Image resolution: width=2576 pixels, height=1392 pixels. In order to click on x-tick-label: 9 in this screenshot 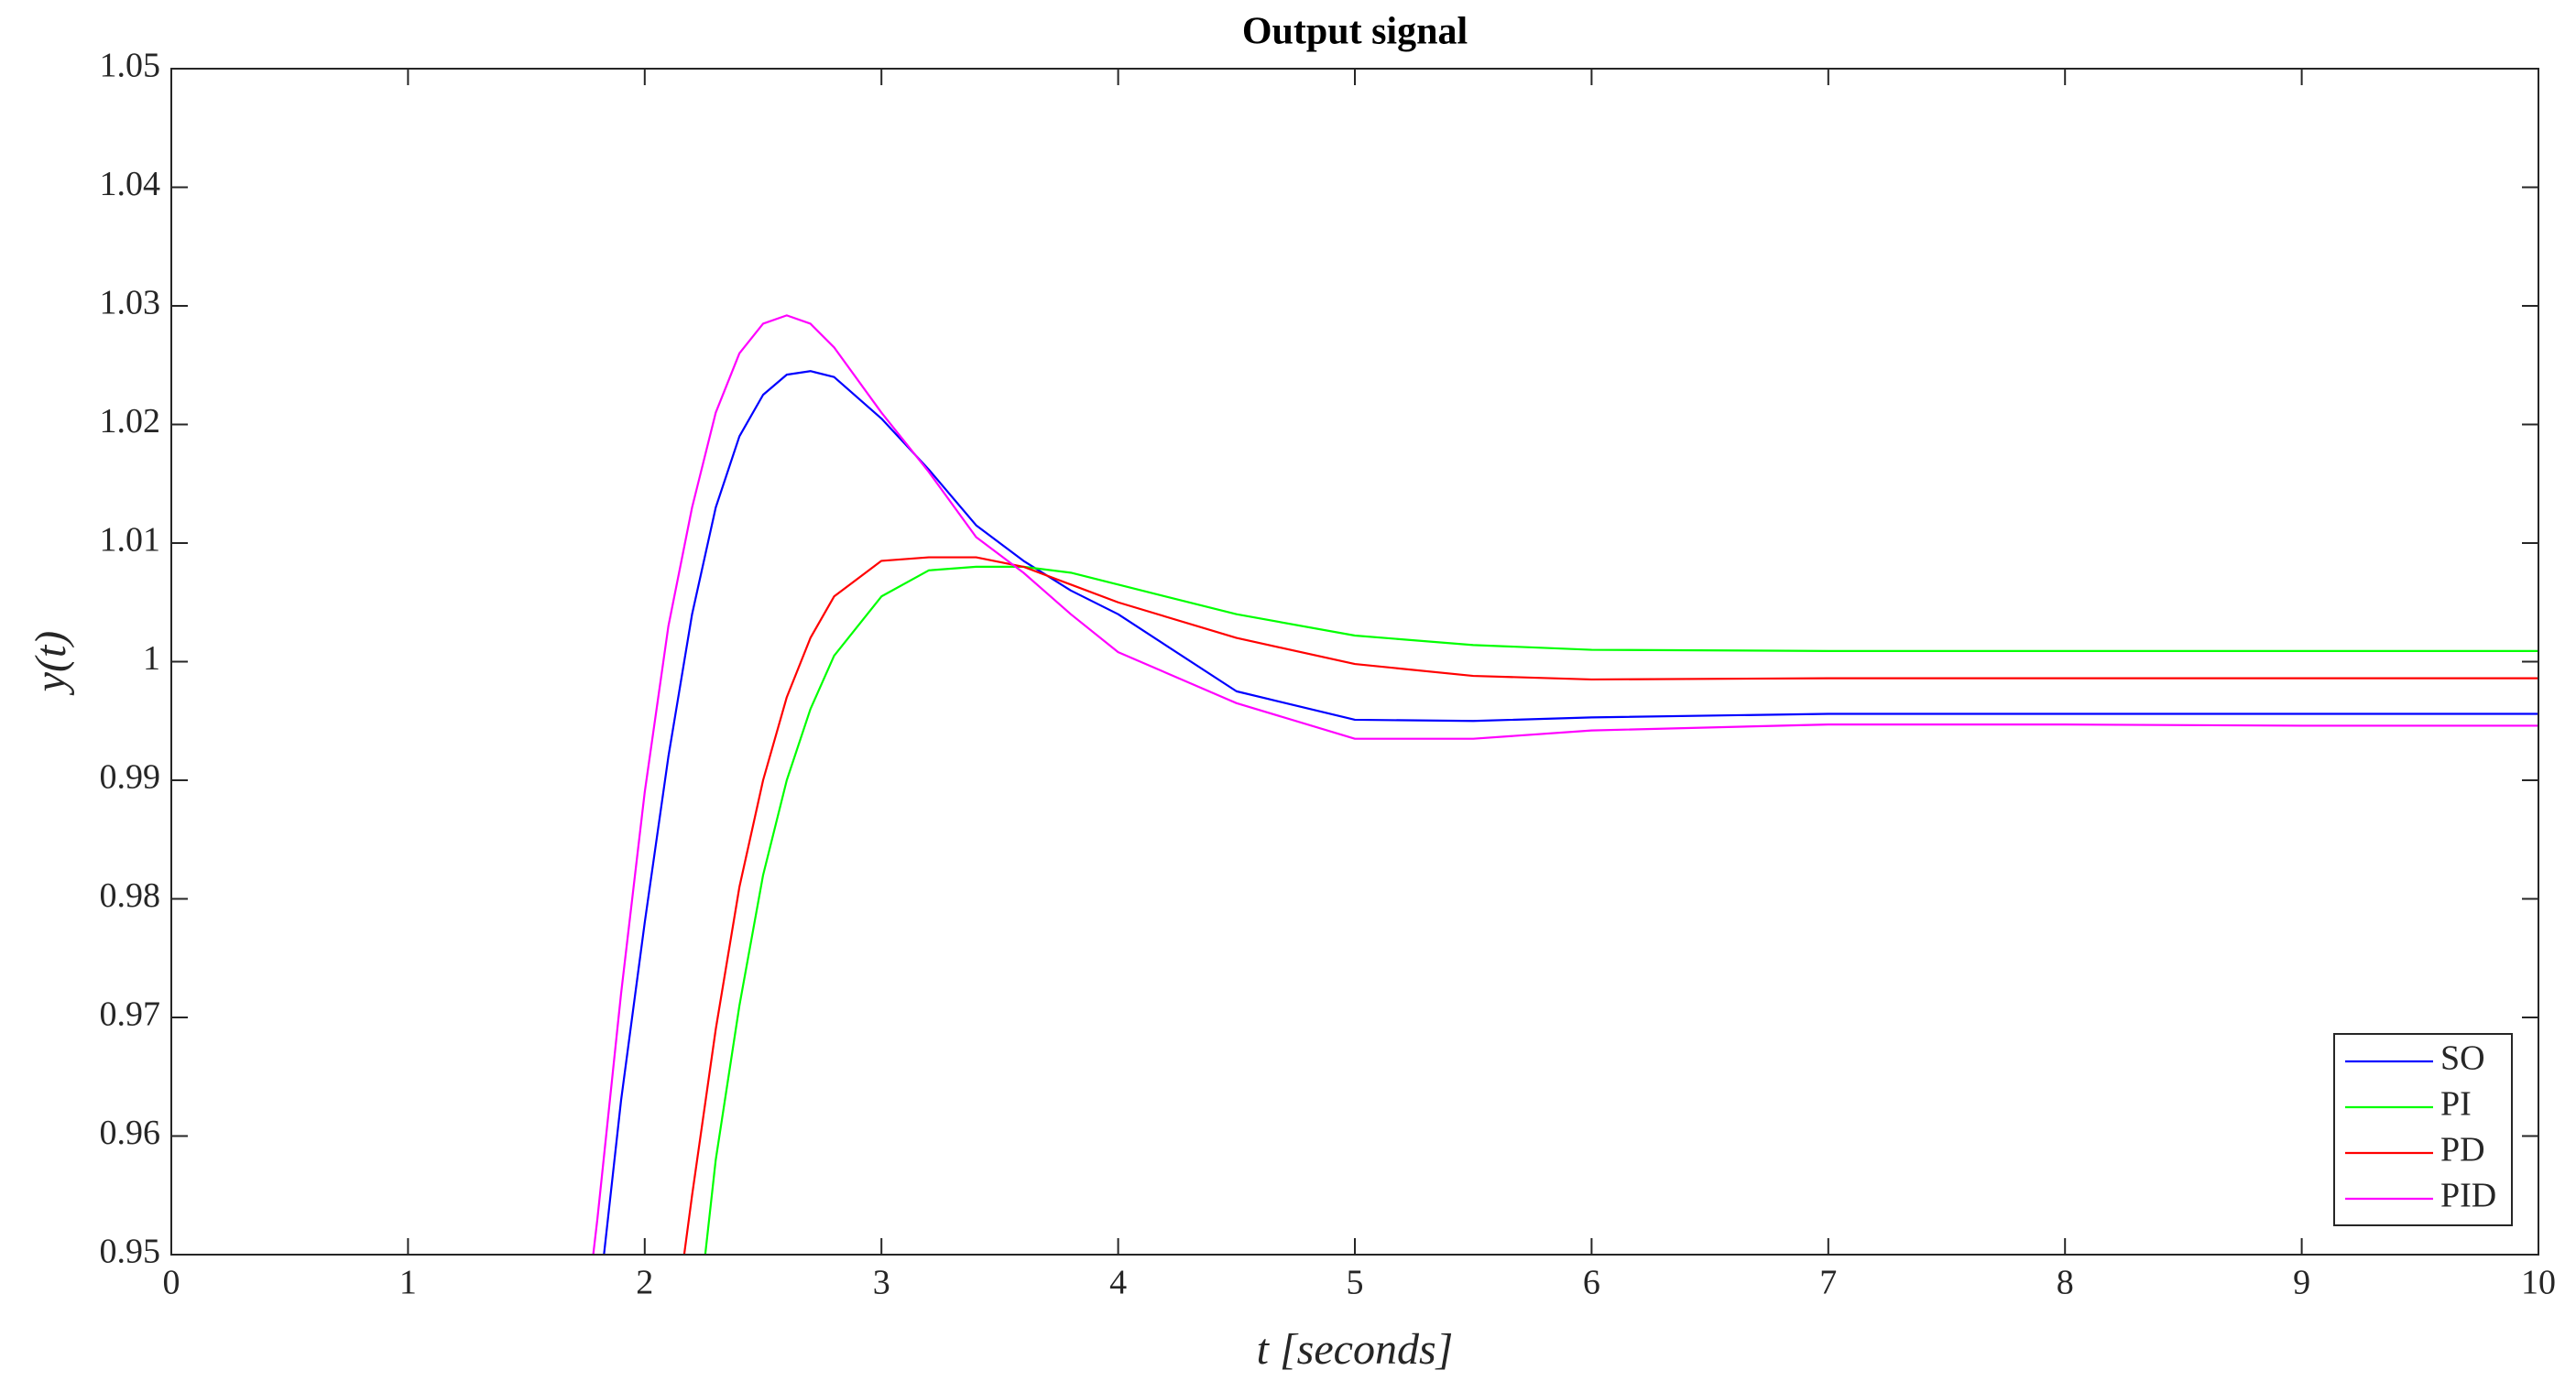, I will do `click(2301, 1283)`.